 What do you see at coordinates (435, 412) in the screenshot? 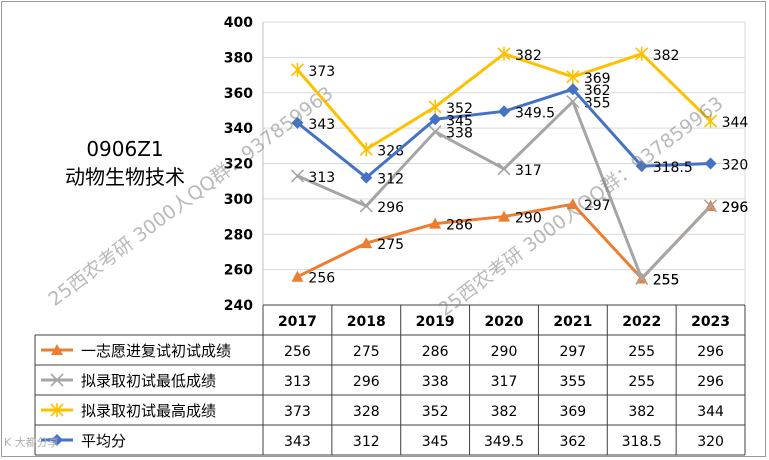
I see `table-cell: 352` at bounding box center [435, 412].